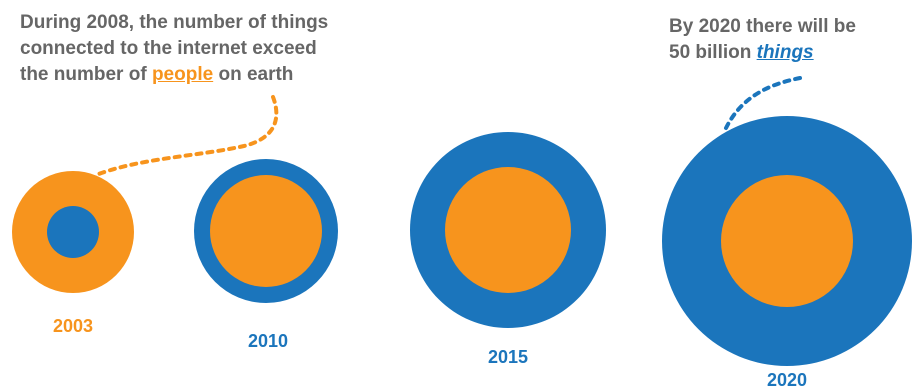 This screenshot has height=391, width=921. I want to click on caption-left-line3: the number of people on earth, so click(174, 75).